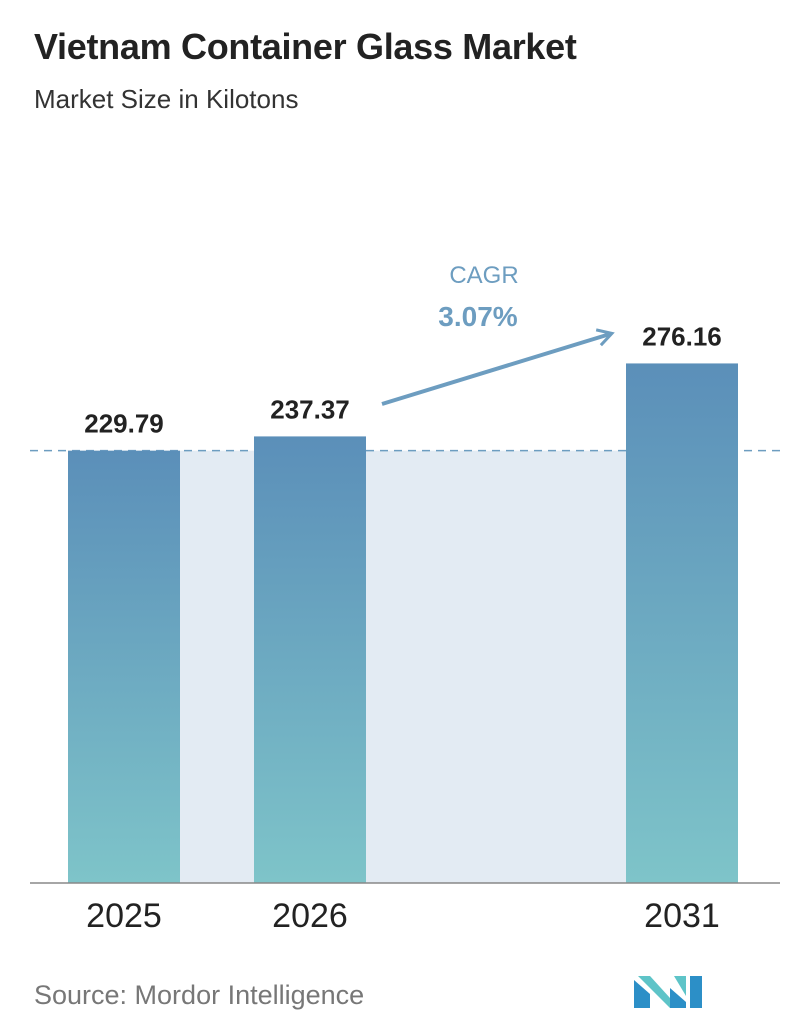 This screenshot has width=796, height=1034. I want to click on x-tick-label-2026: 2026, so click(310, 916).